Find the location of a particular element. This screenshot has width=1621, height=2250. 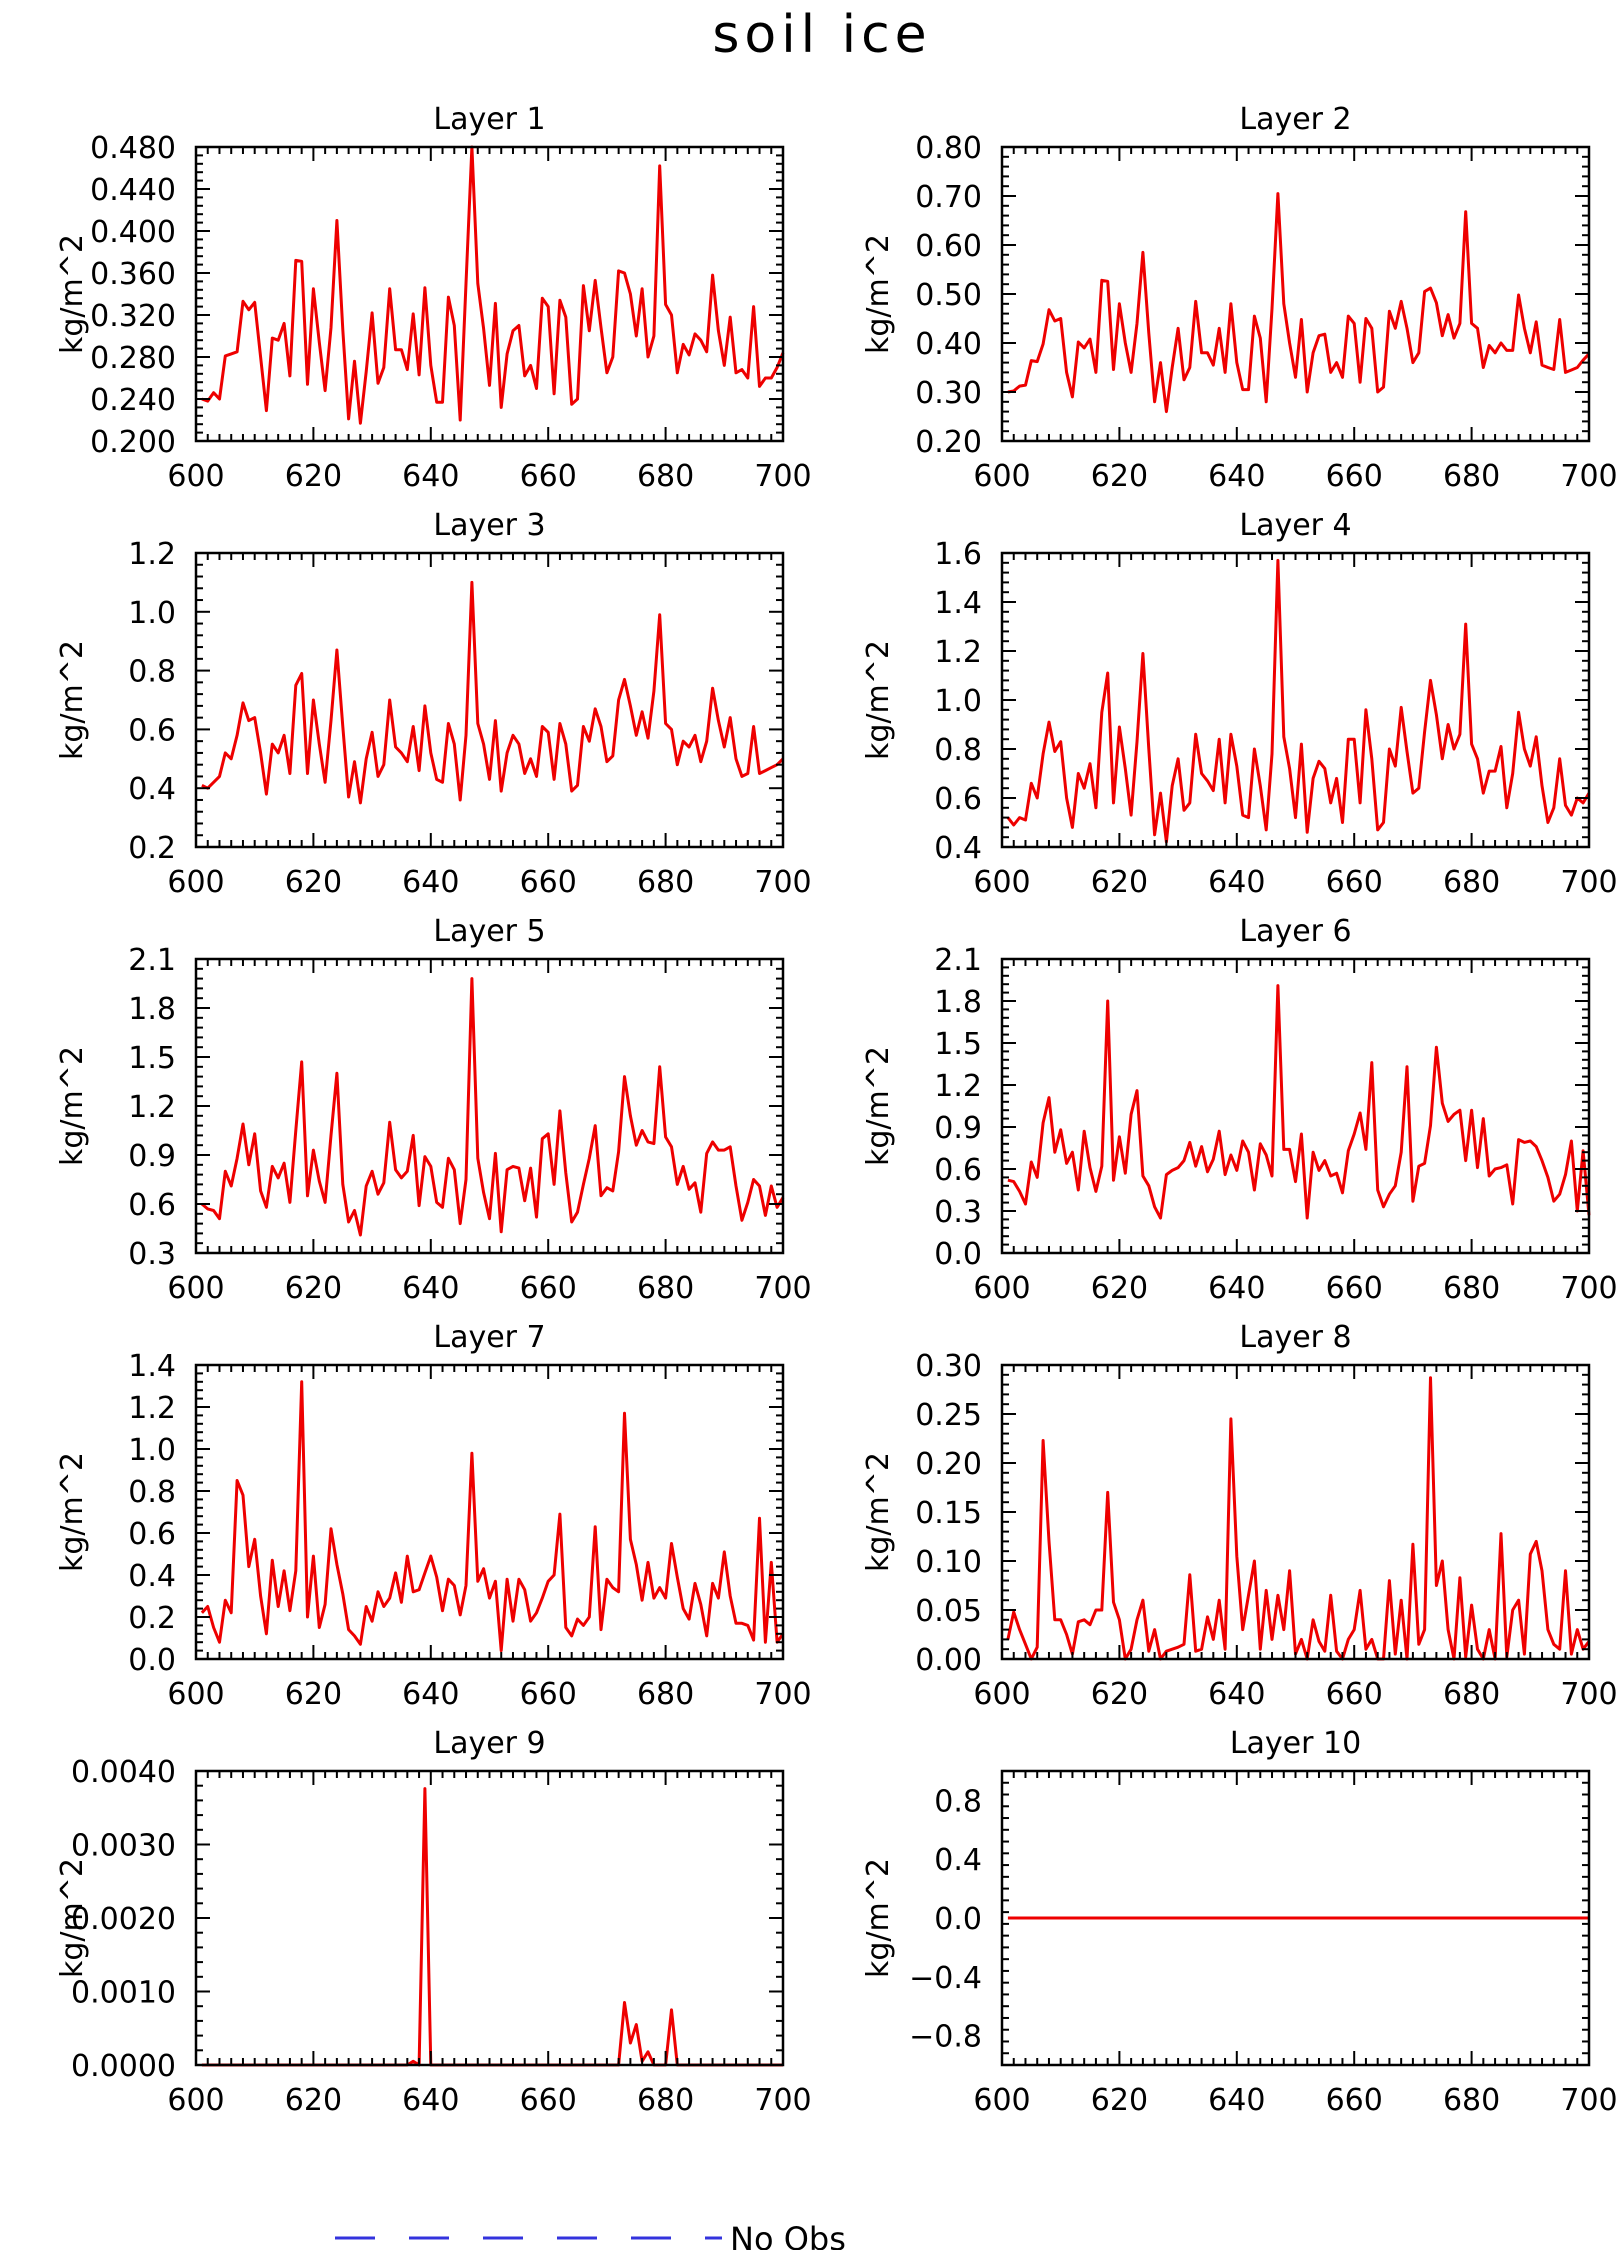

y-tick-label: 0.9 is located at coordinates (152, 1156).